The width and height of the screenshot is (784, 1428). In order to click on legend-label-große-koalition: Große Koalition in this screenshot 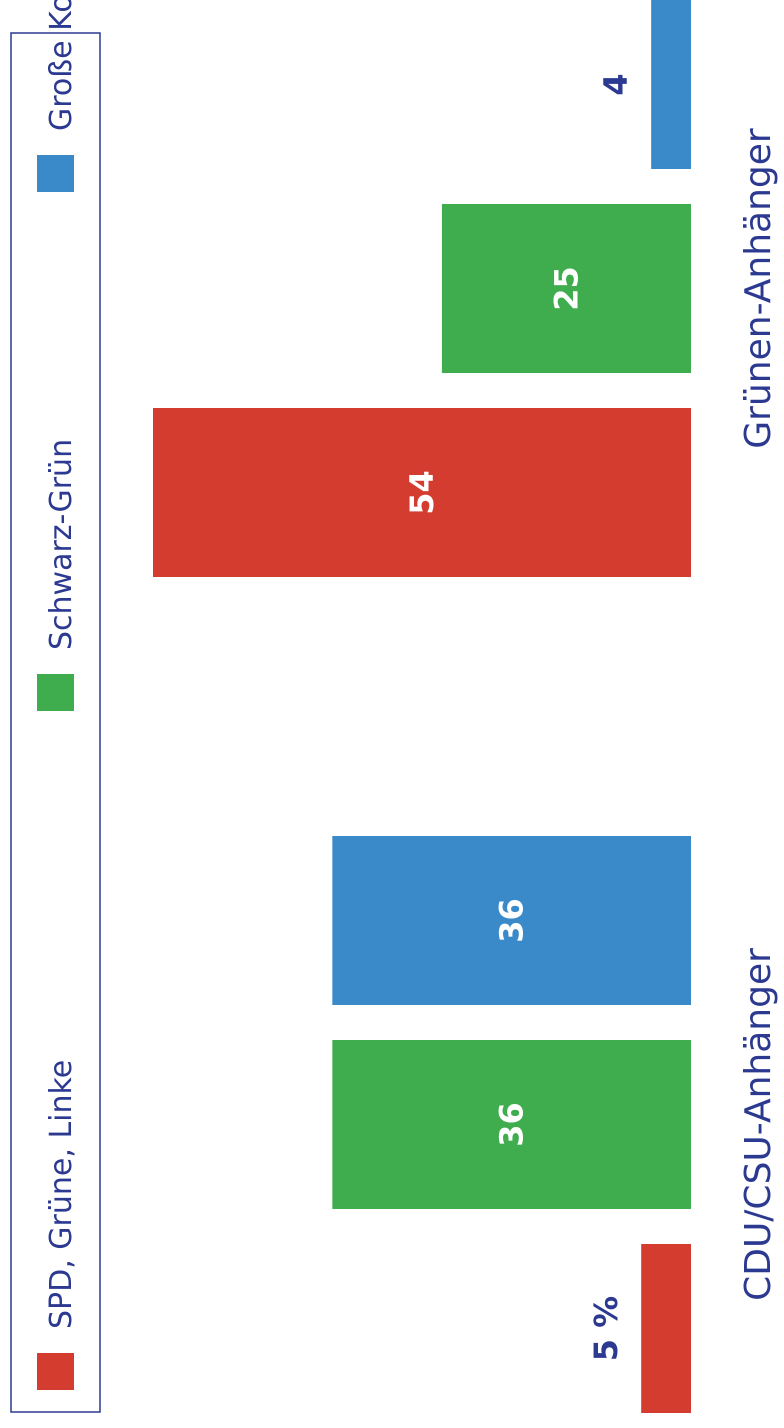, I will do `click(61, 65)`.